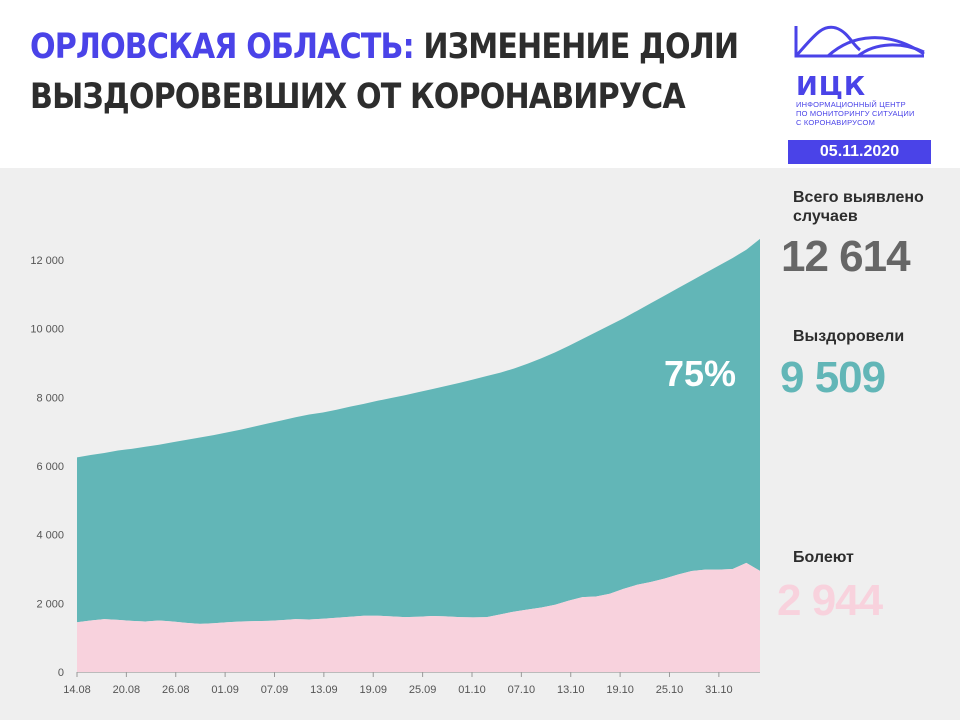  What do you see at coordinates (472, 690) in the screenshot?
I see `x-tick-label: 01.10` at bounding box center [472, 690].